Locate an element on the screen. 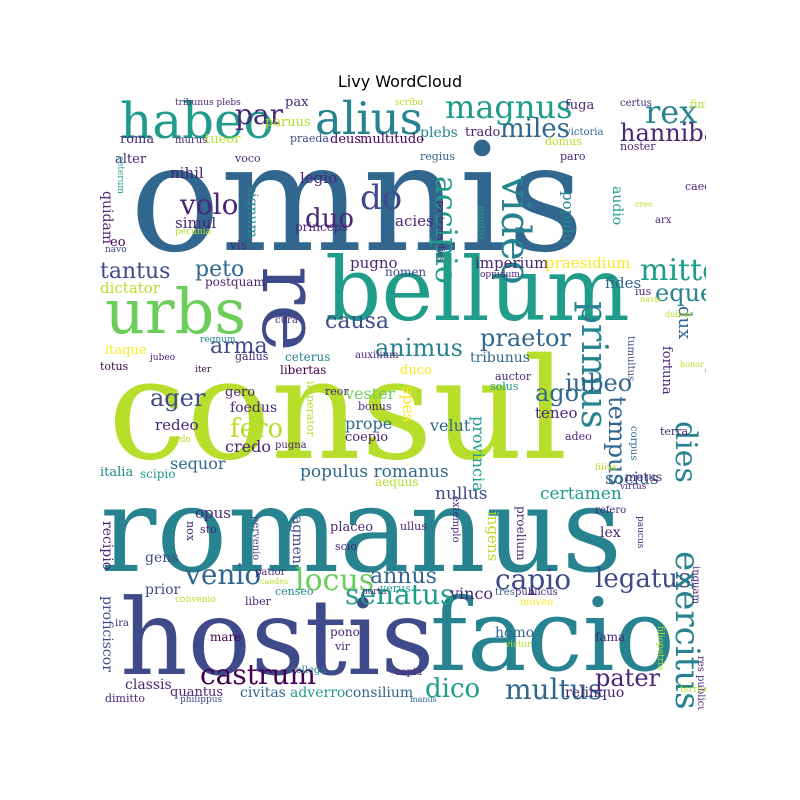  cloud-word: verus is located at coordinates (395, 588).